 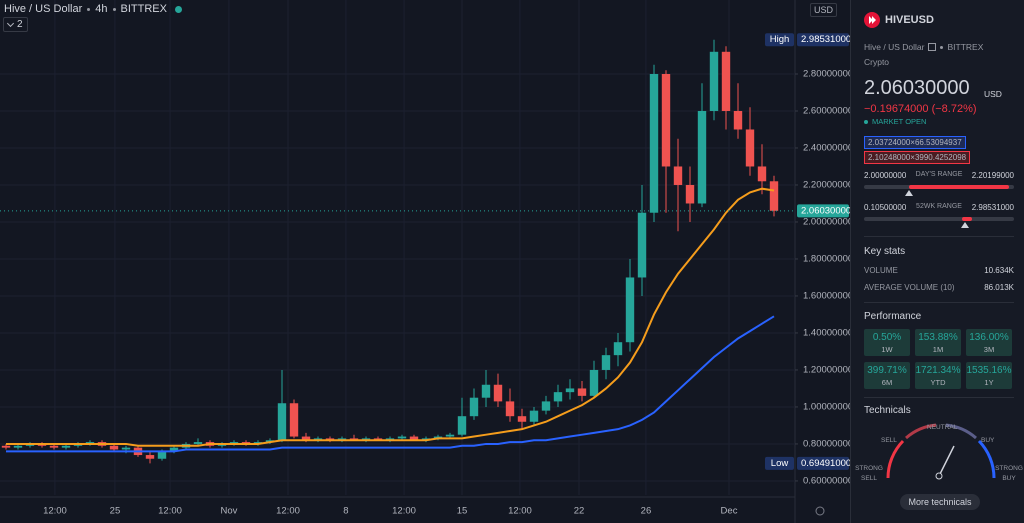 I want to click on price-tag-title: Low, so click(x=780, y=463).